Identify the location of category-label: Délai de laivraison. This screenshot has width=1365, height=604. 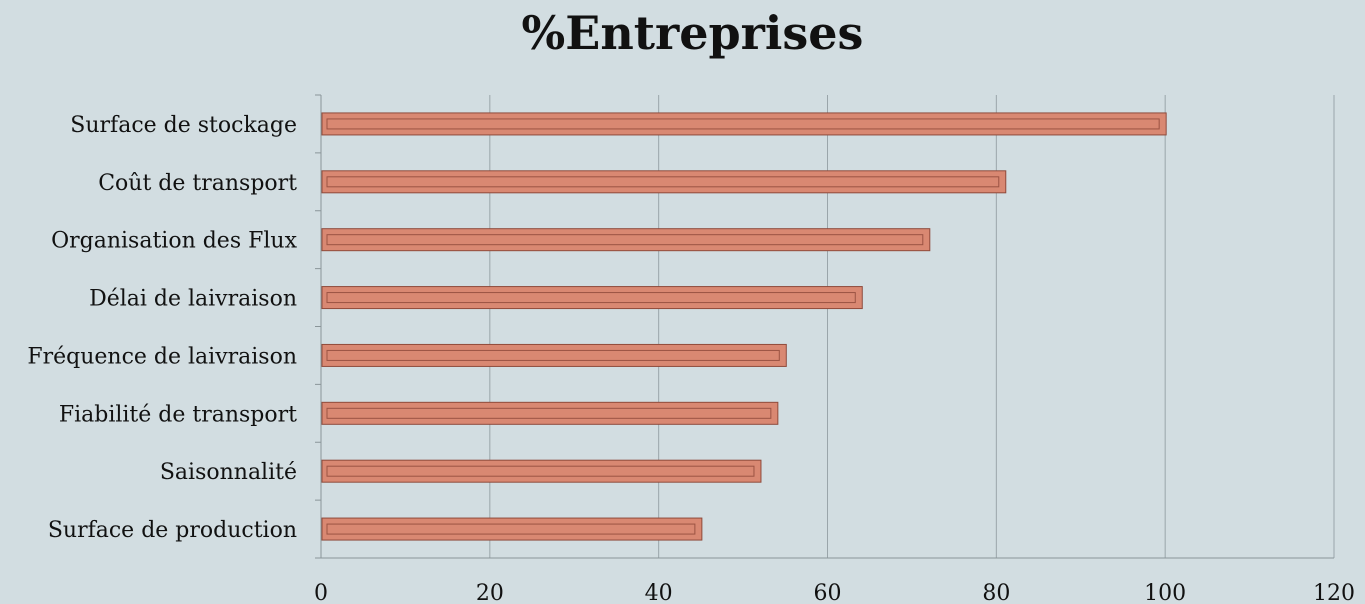
(193, 299).